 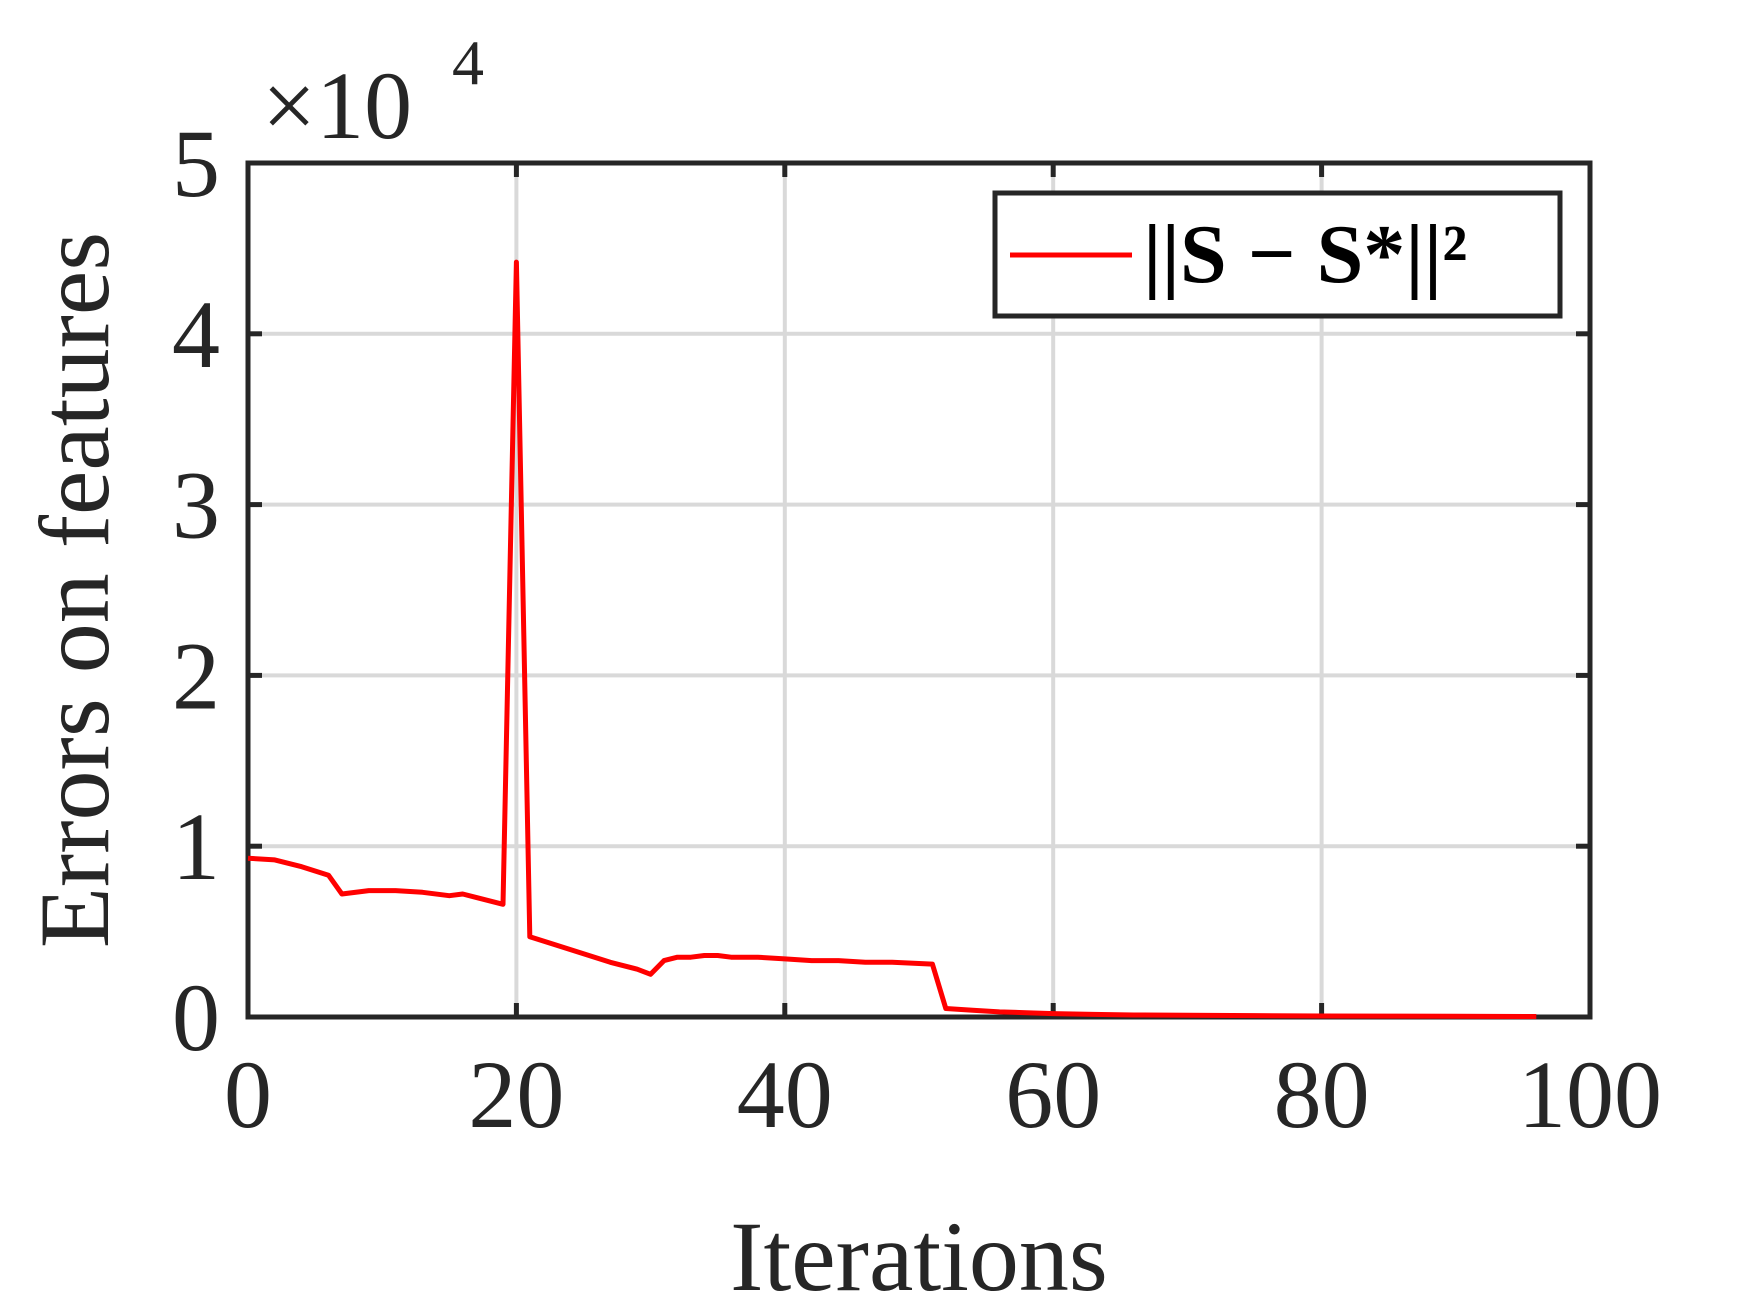 What do you see at coordinates (1322, 1094) in the screenshot?
I see `x-tick-label: 80` at bounding box center [1322, 1094].